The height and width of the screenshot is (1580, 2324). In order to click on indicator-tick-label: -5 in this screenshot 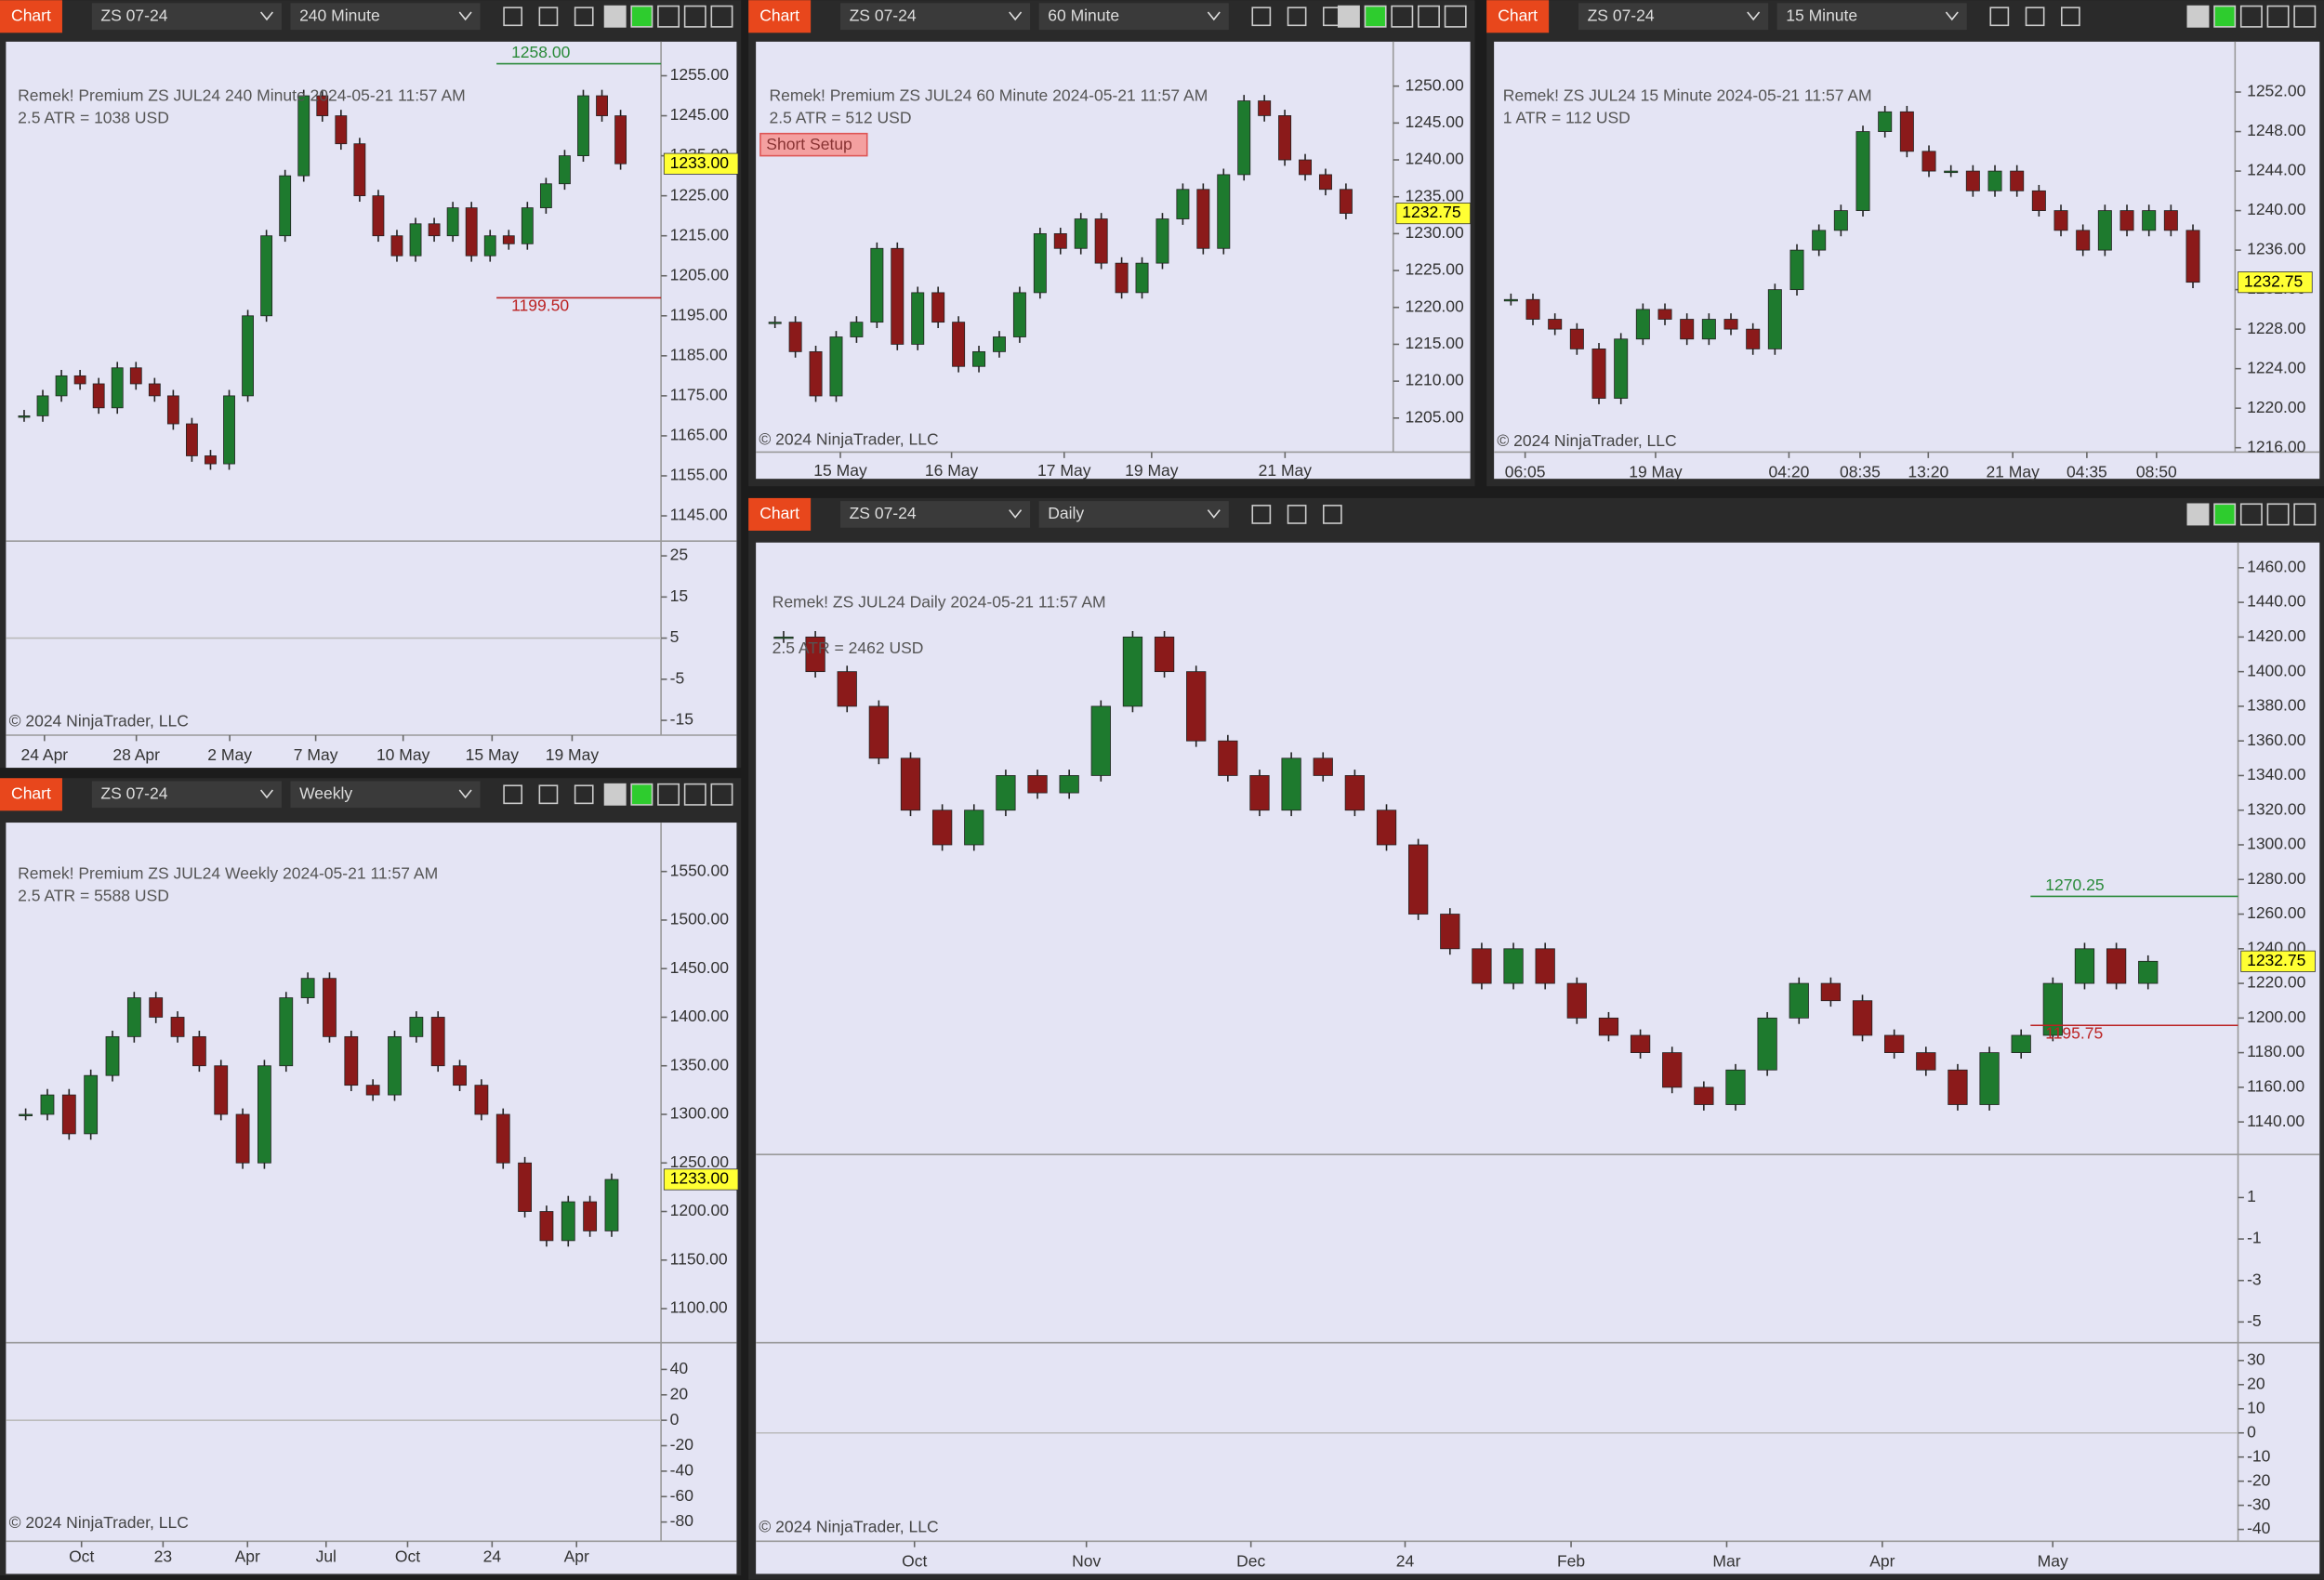, I will do `click(2254, 1320)`.